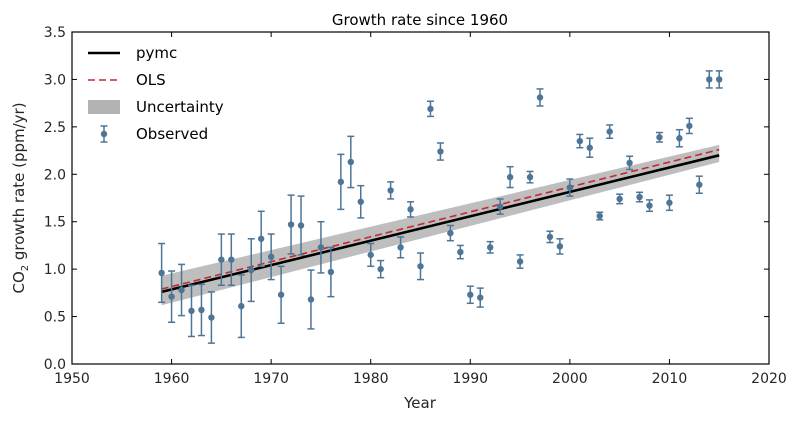  What do you see at coordinates (470, 379) in the screenshot?
I see `x-tick-label: 1990` at bounding box center [470, 379].